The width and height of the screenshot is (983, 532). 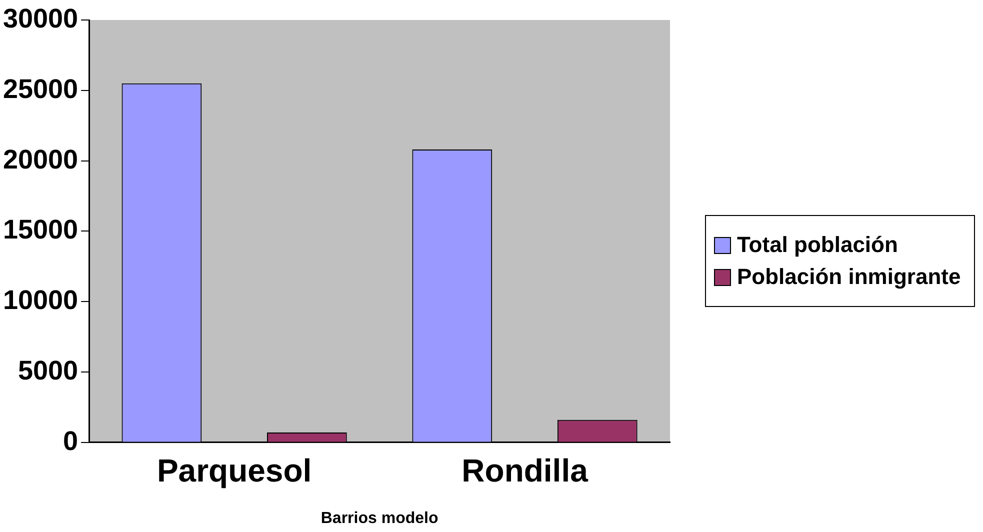 What do you see at coordinates (48, 370) in the screenshot?
I see `y-tick-label: 5000` at bounding box center [48, 370].